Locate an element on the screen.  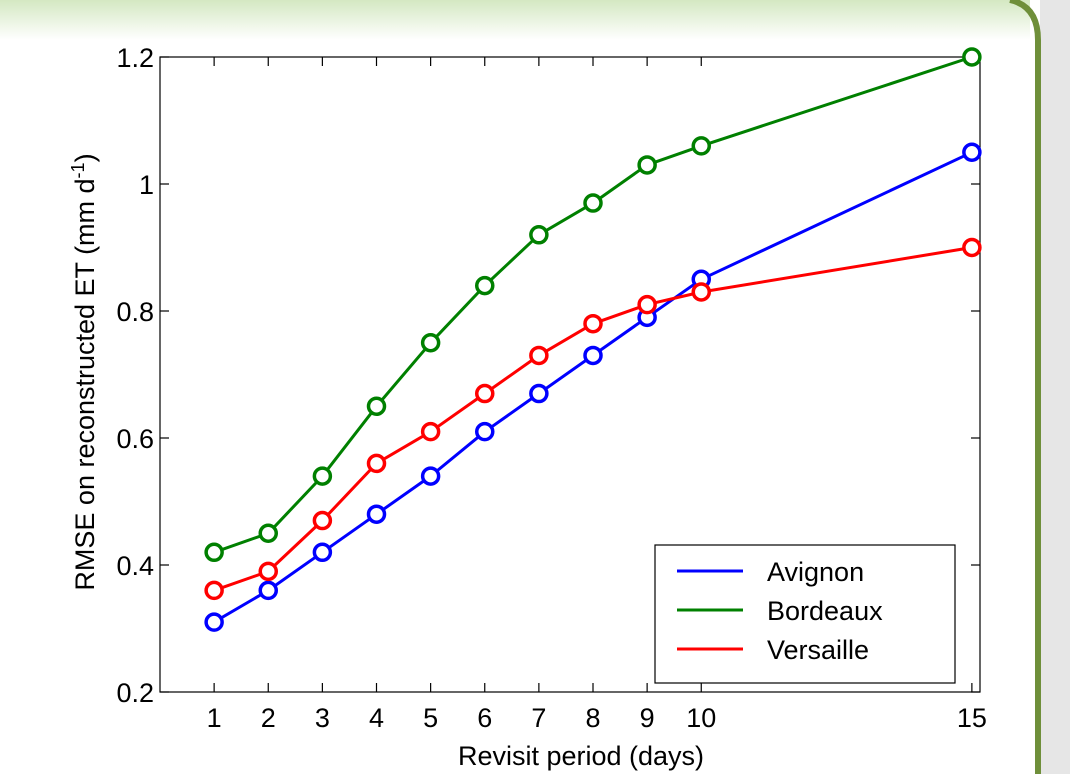
y-tick-label: 0.4 is located at coordinates (135, 566).